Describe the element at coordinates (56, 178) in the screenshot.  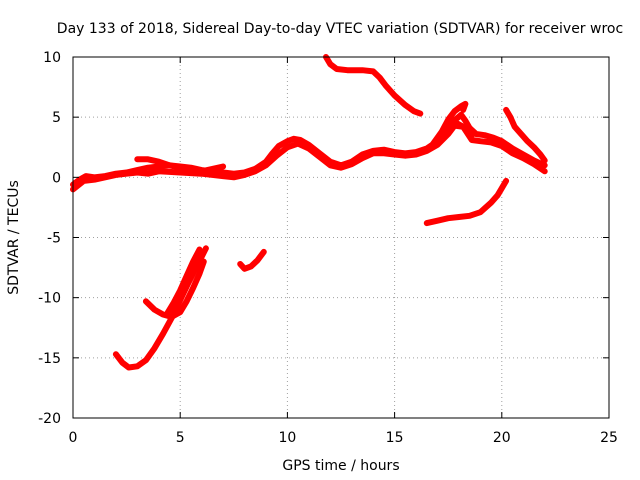
I see `y-tick-label: 0` at that location.